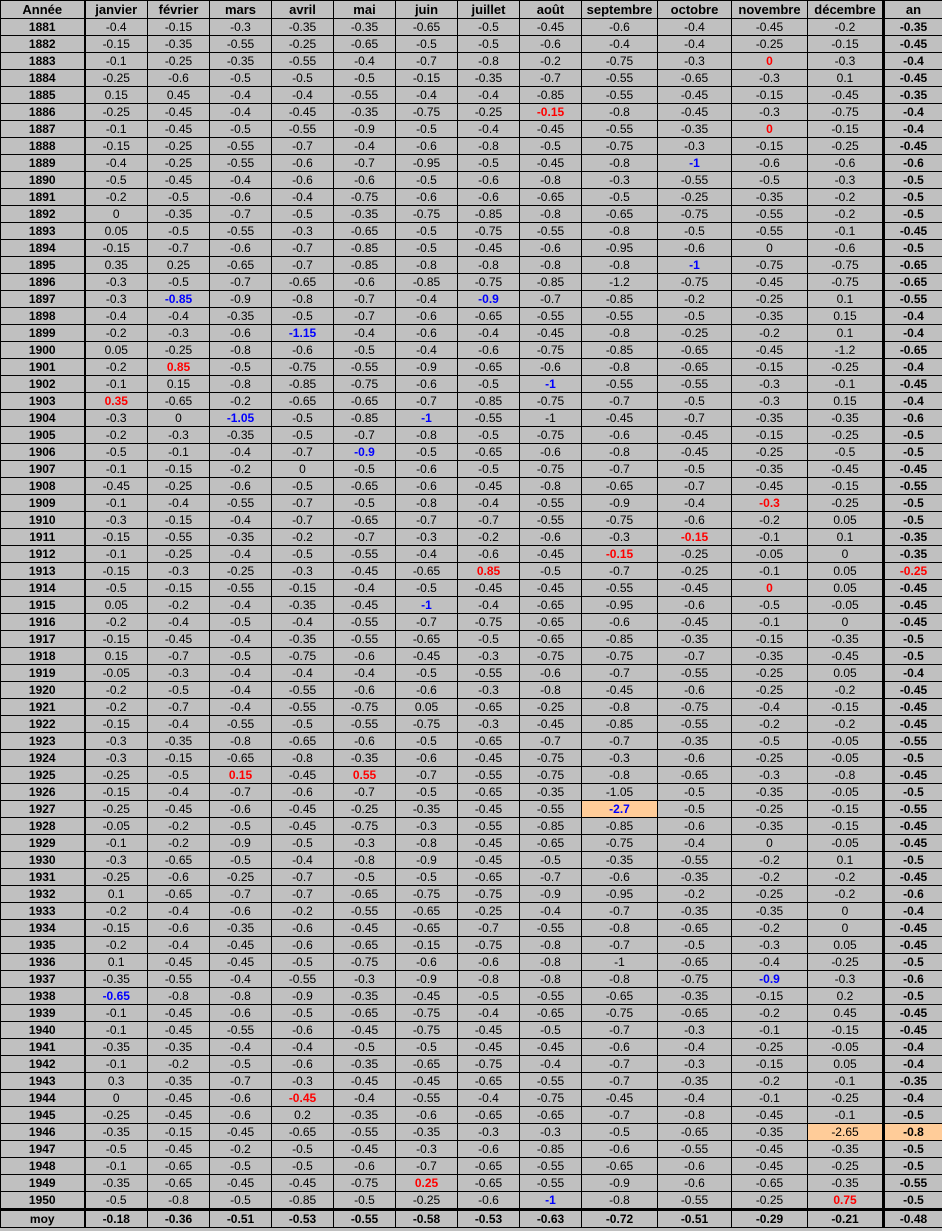  Describe the element at coordinates (845, 537) in the screenshot. I see `value-cell: 0.1` at that location.